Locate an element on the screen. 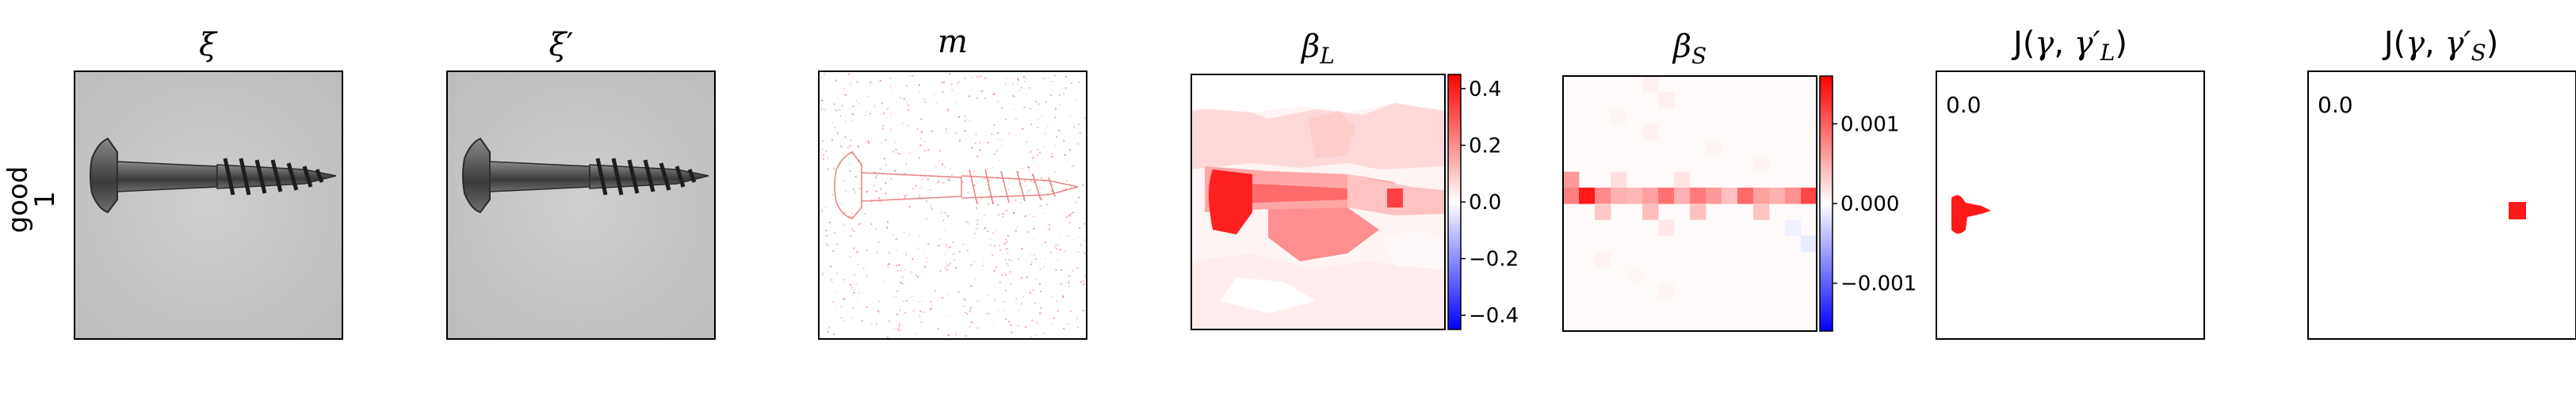 The height and width of the screenshot is (396, 2576). screw-outline is located at coordinates (957, 185).